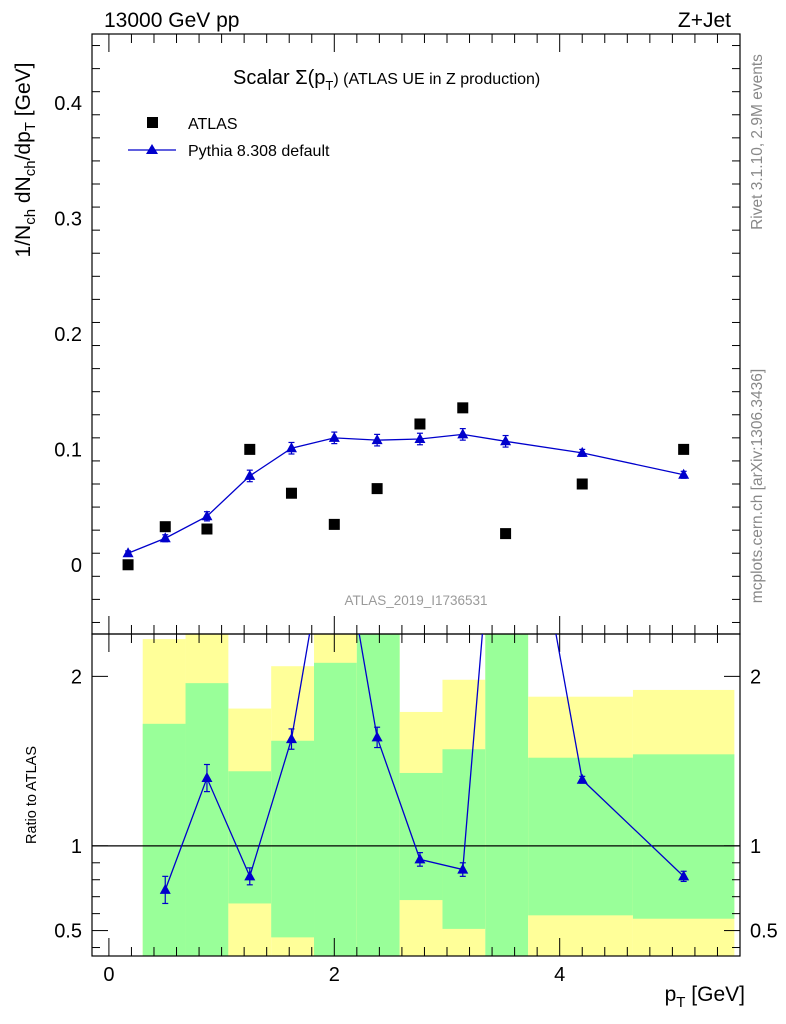 This screenshot has height=1024, width=786. I want to click on main-ytick-label: 0.2, so click(68, 335).